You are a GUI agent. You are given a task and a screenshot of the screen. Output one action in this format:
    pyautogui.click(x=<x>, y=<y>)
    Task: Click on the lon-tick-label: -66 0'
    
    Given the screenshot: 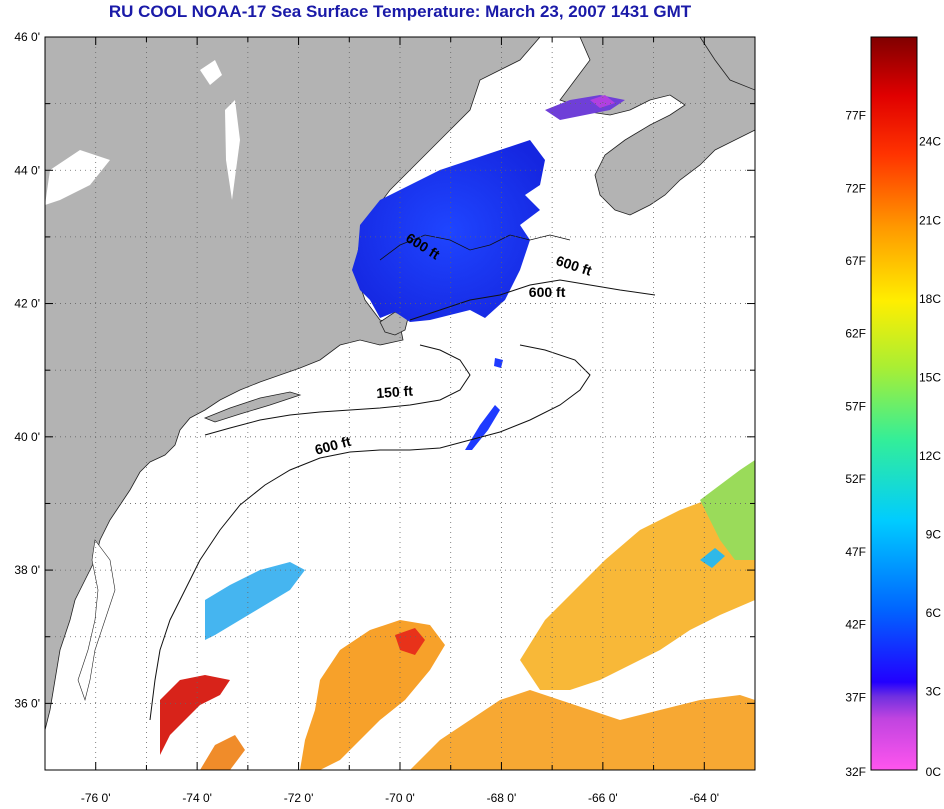 What is the action you would take?
    pyautogui.click(x=603, y=798)
    